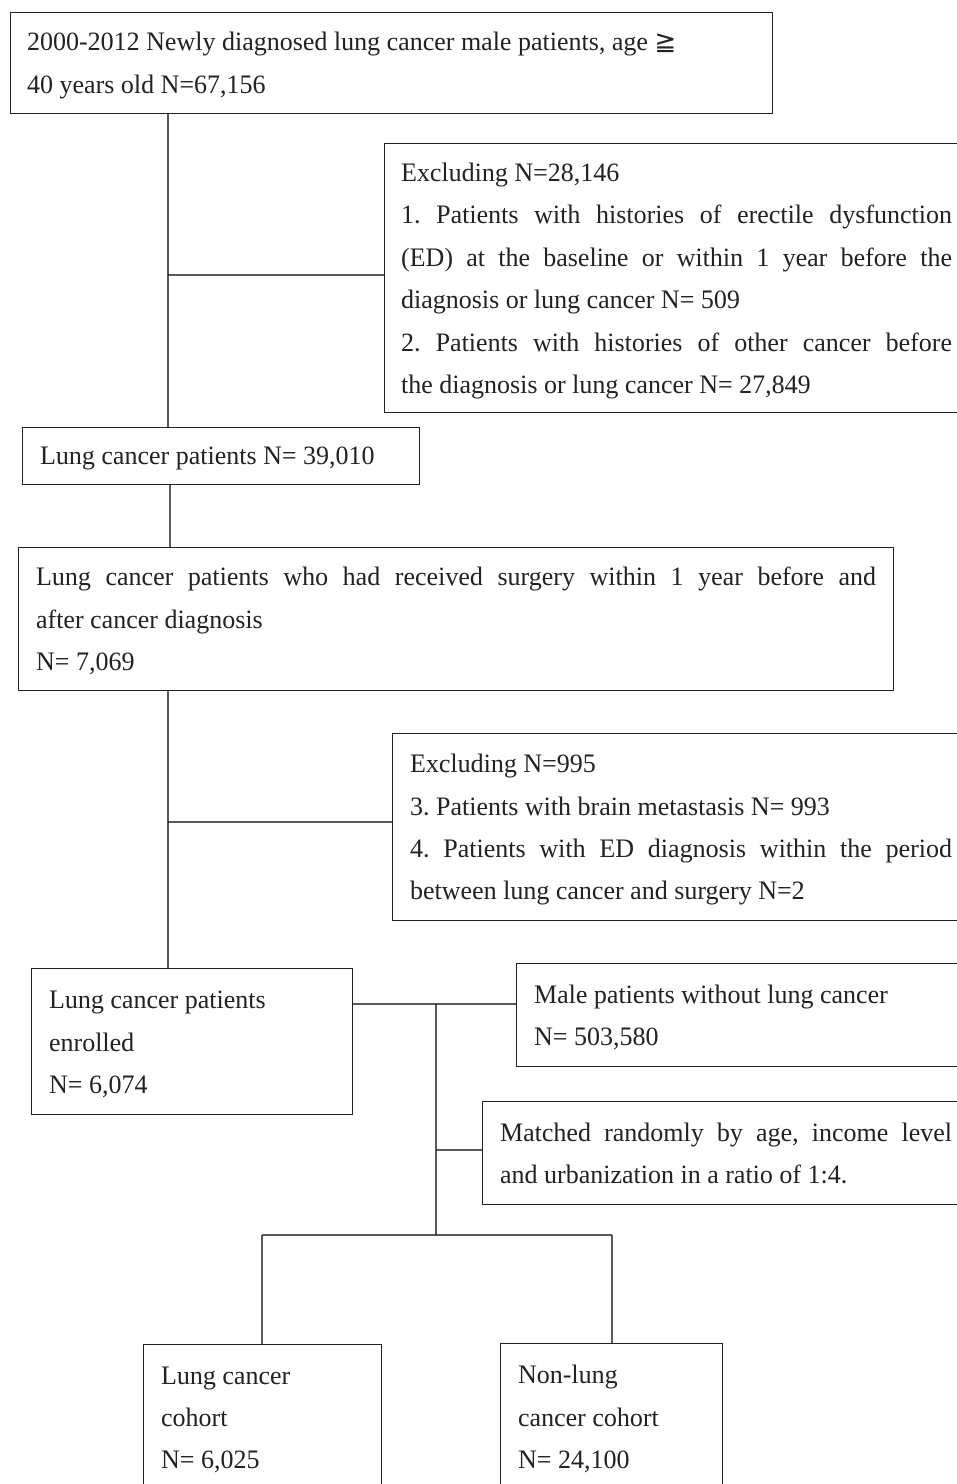  Describe the element at coordinates (606, 384) in the screenshot. I see `node-text: the diagnosis or lung cancer N= 27,849` at that location.